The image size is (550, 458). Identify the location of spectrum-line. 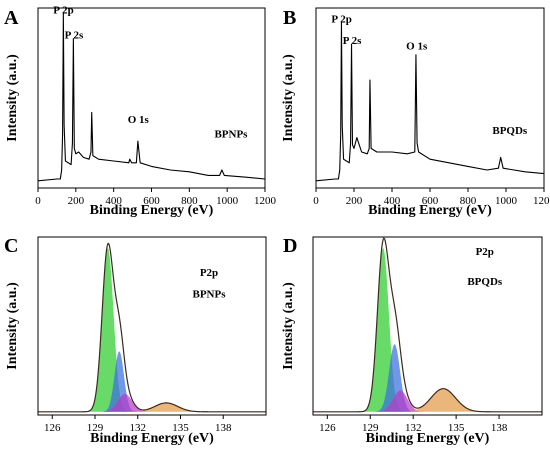
(430, 101).